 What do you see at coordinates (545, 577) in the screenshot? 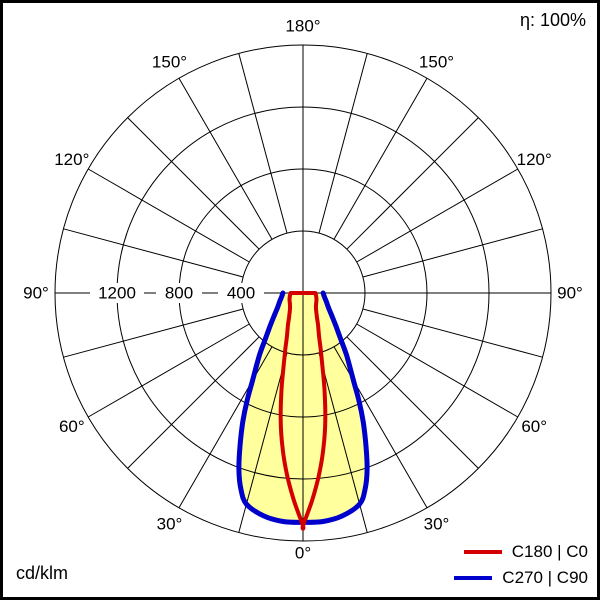
I see `legend-label-c90: C270 | C90` at bounding box center [545, 577].